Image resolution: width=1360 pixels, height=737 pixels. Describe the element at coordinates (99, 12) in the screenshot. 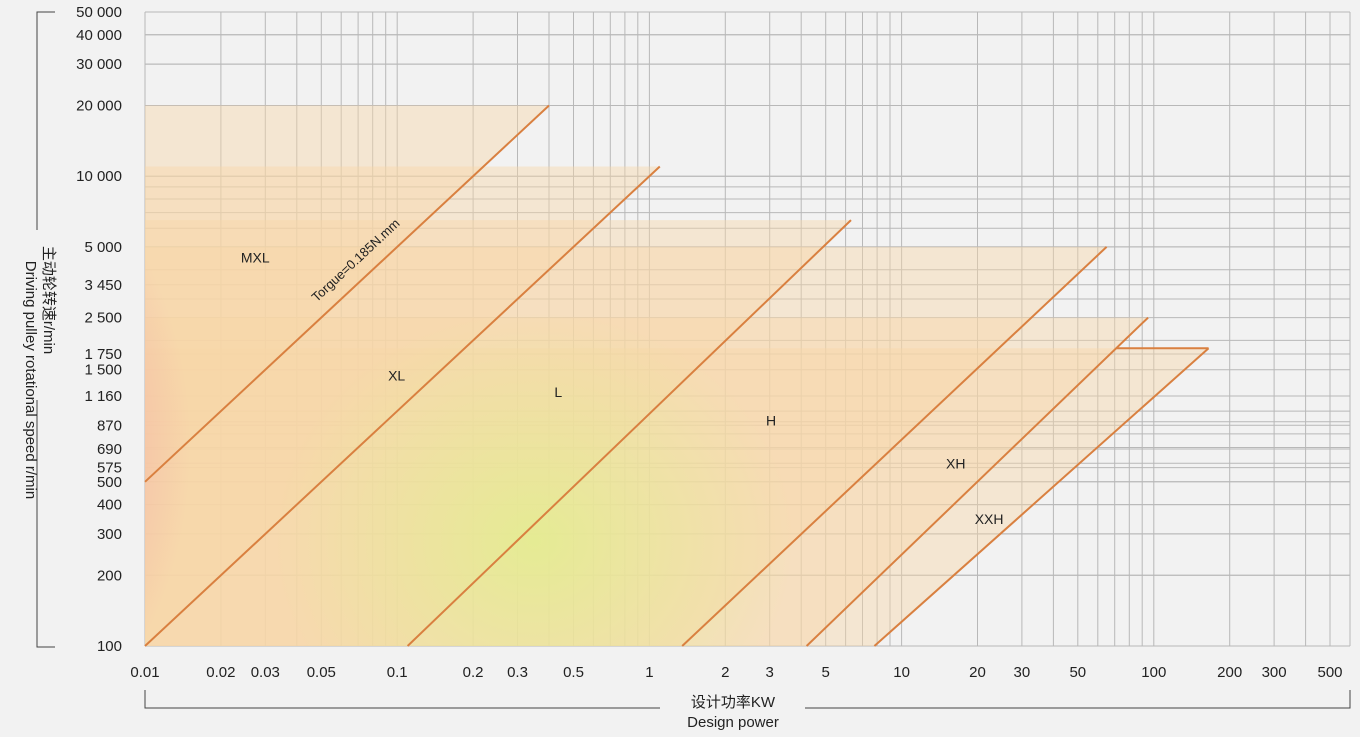

I see `y-tick-label: 50 000` at that location.